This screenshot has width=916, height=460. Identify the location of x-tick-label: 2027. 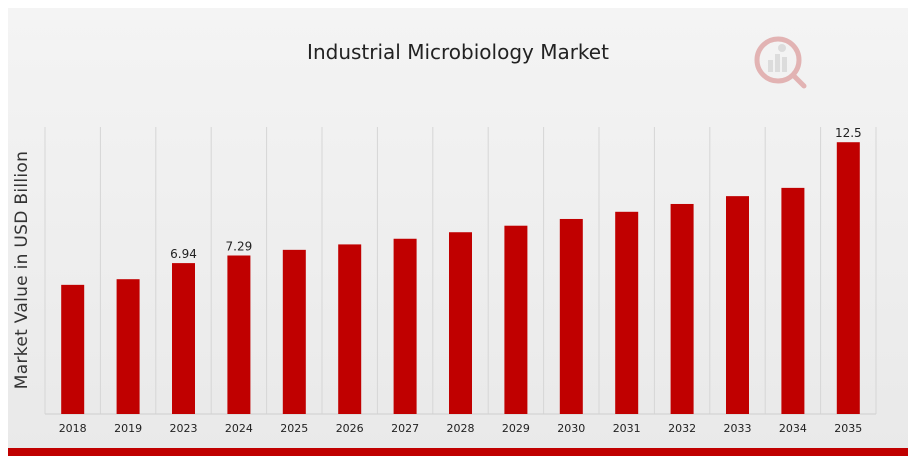
(405, 428).